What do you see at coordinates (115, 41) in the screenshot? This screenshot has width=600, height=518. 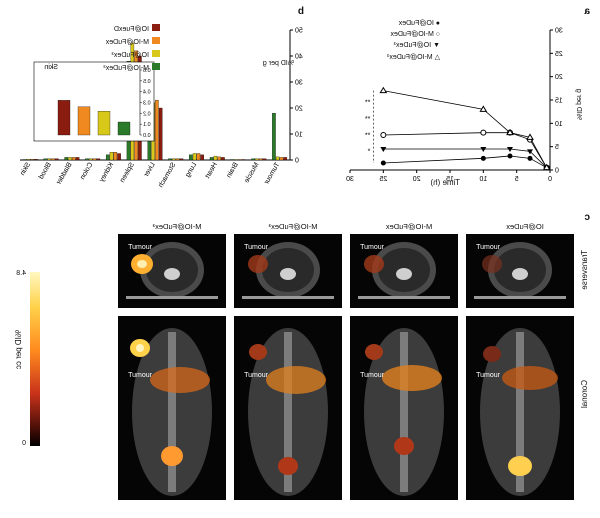 I see `legend-item: M-IO@FuDex` at bounding box center [115, 41].